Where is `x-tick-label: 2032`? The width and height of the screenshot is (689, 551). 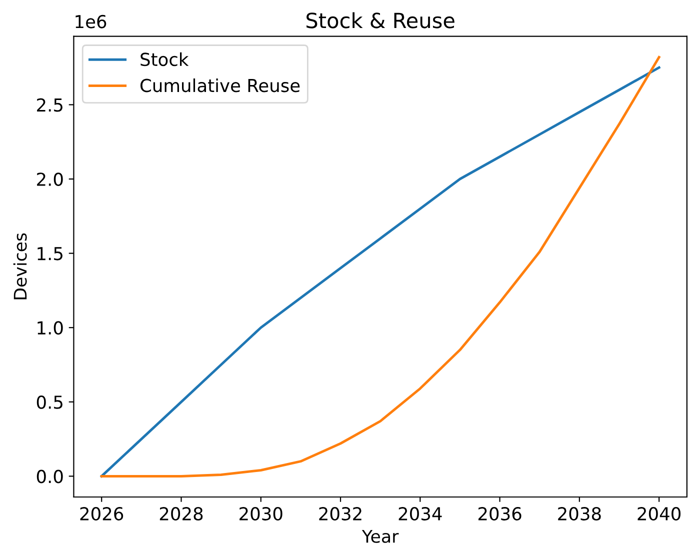
x-tick-label: 2032 is located at coordinates (340, 513).